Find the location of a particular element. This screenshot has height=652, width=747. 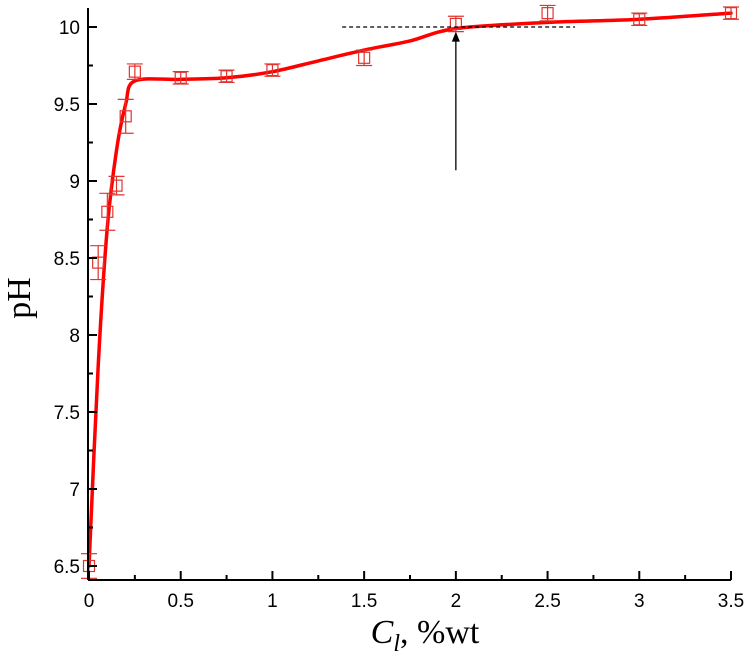

x-axis-label-subscript: l is located at coordinates (396, 641).